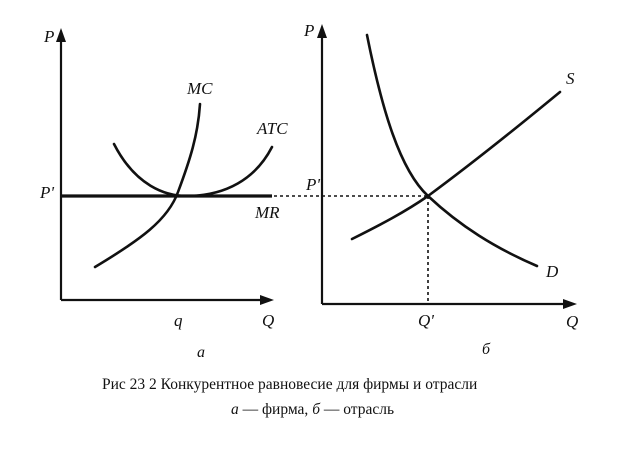  I want to click on firm-y-arrow-icon, so click(61, 35).